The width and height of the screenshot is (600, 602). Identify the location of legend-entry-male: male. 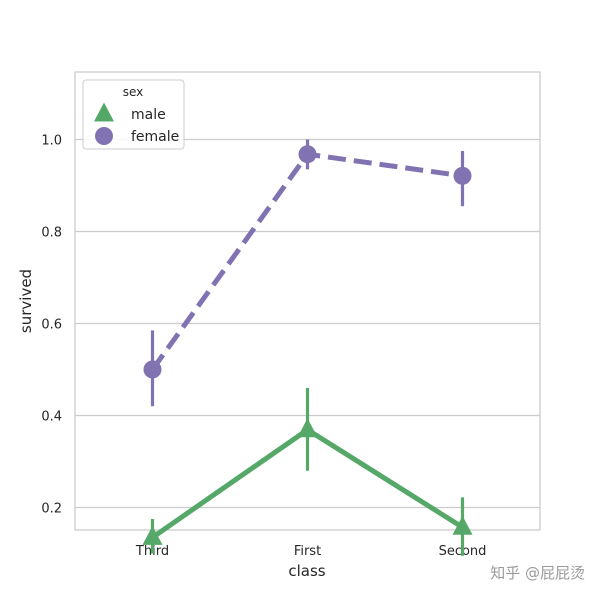
(130, 112).